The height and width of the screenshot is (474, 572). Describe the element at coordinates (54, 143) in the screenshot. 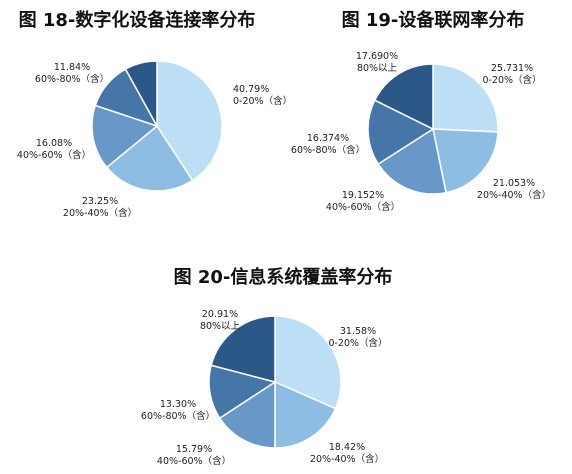

I see `slice-value-label: 16.08%` at that location.